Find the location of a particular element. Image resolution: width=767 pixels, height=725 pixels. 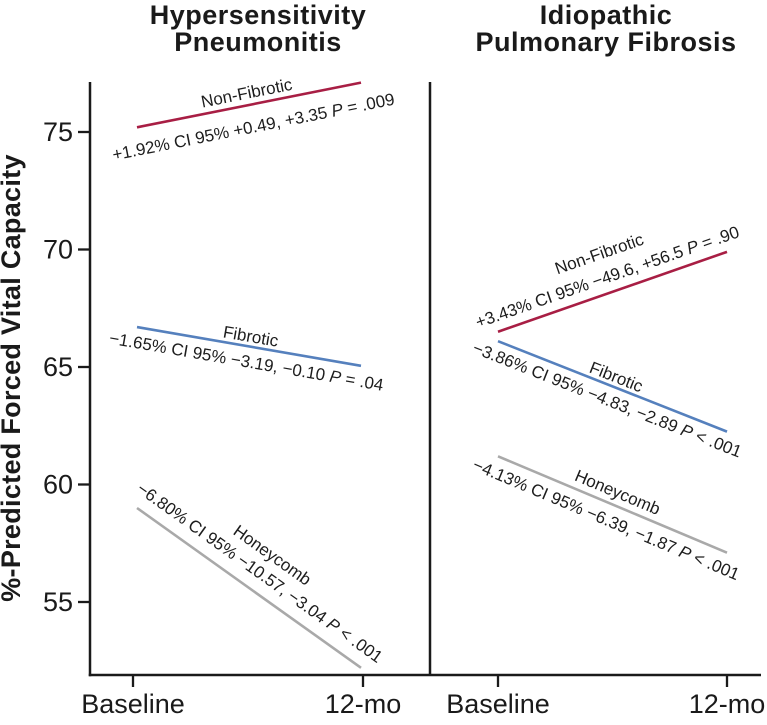

ci-annotation-honeycomb: −4.13% CI 95% −6.39, −1.87 P < .001 is located at coordinates (606, 519).